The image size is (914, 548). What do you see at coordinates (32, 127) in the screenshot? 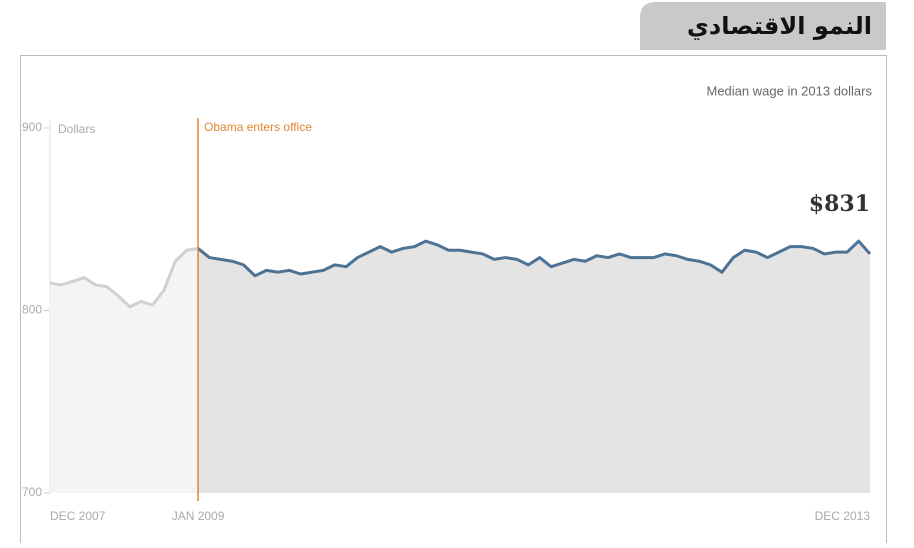
I see `y-tick-label: 900` at bounding box center [32, 127].